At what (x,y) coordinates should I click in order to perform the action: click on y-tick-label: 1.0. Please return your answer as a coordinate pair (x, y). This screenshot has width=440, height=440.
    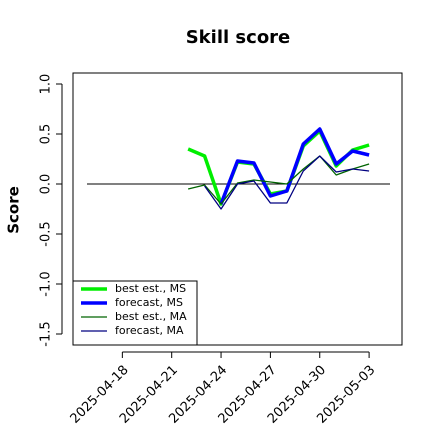
    Looking at the image, I should click on (46, 84).